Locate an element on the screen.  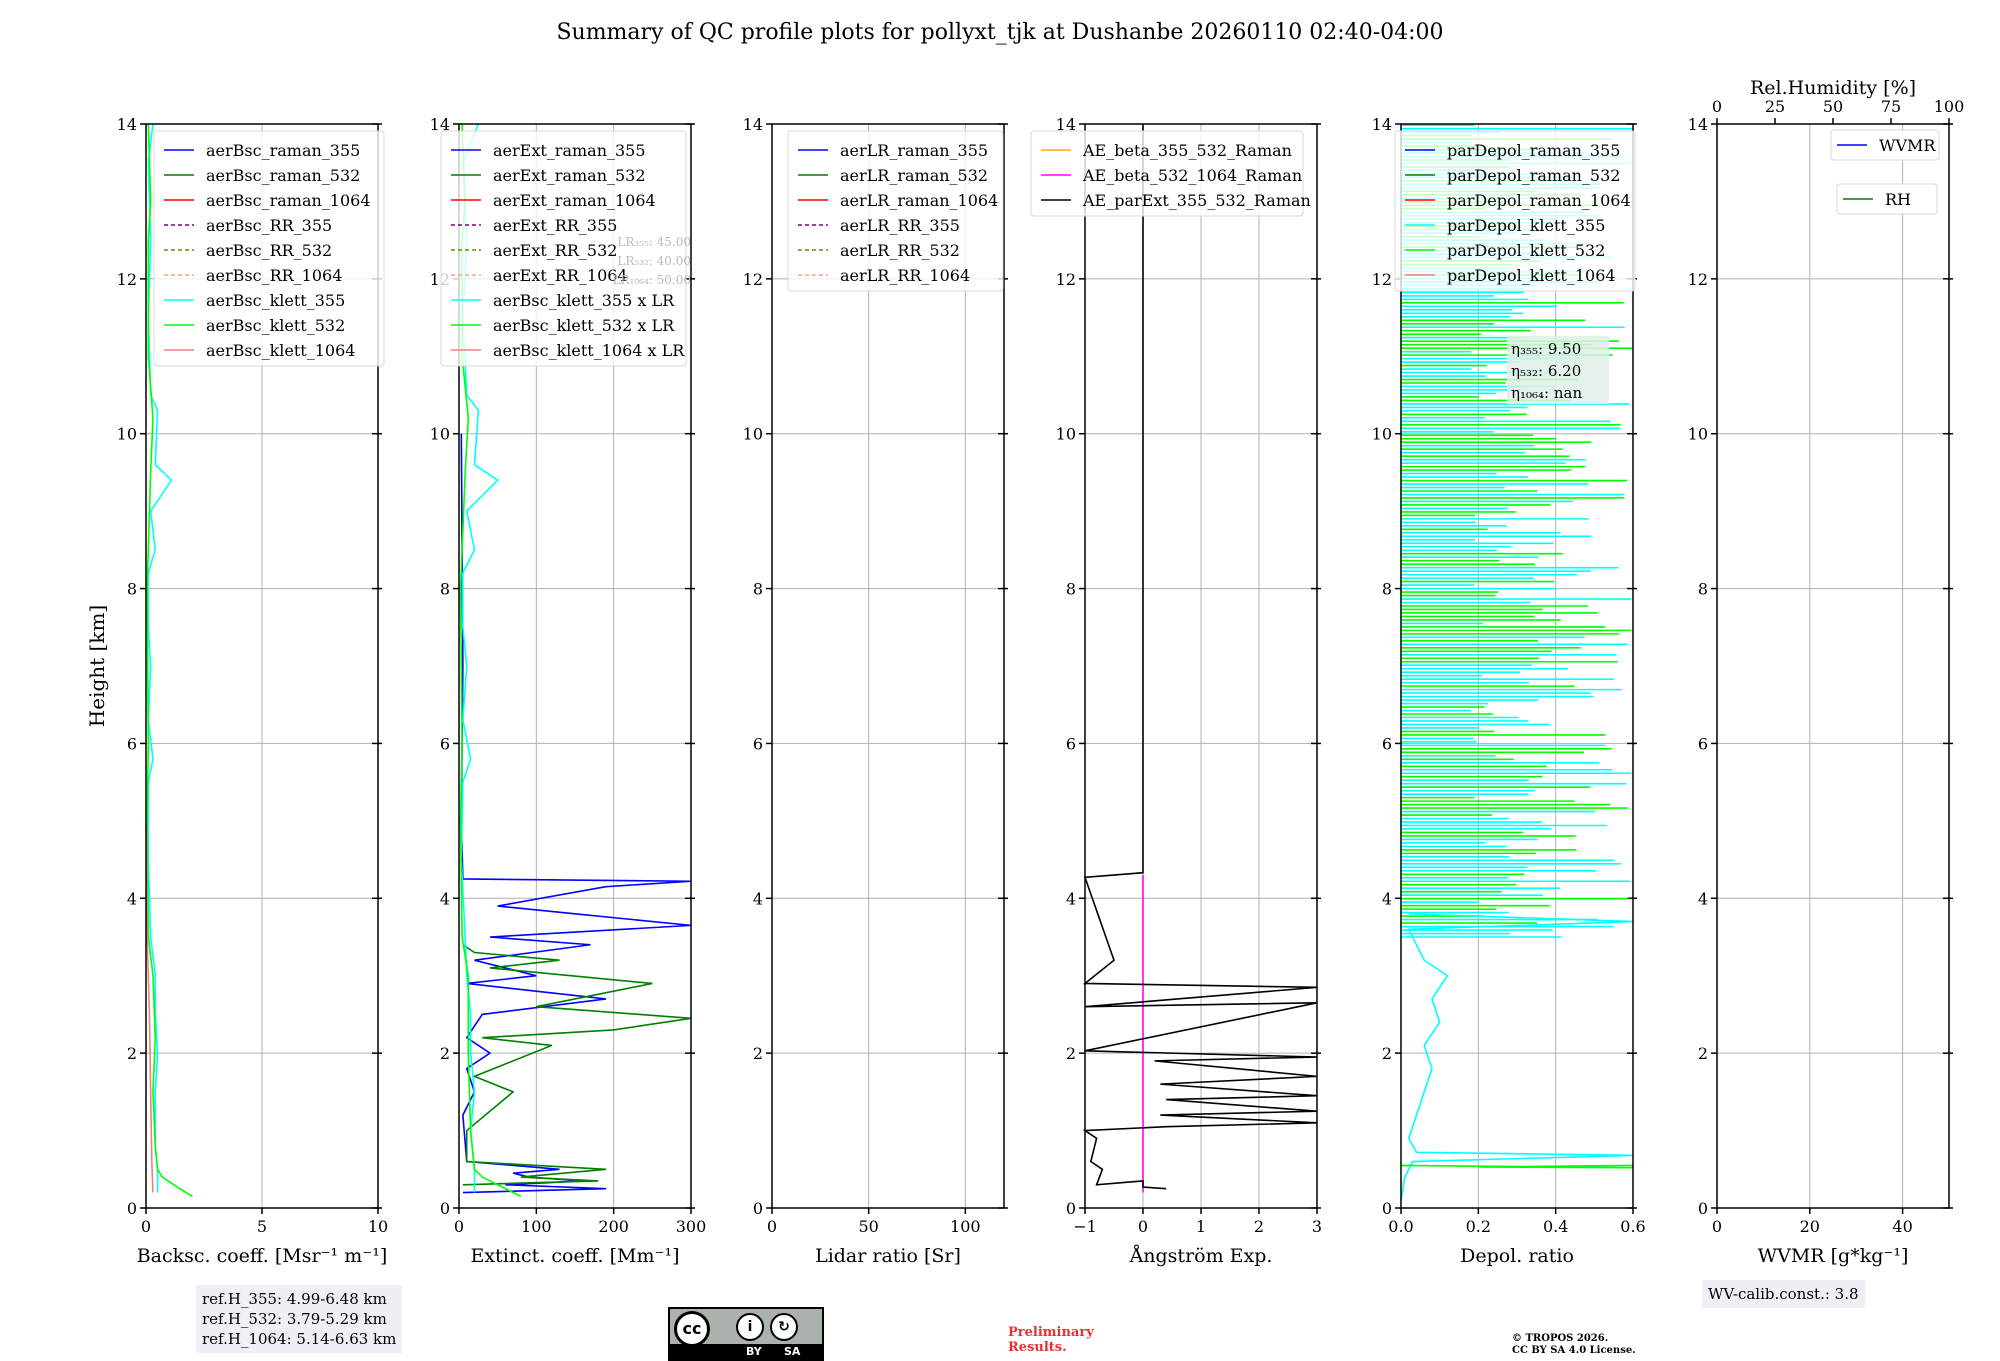
legend-entry: aerLR_RR_1064 is located at coordinates (905, 275).